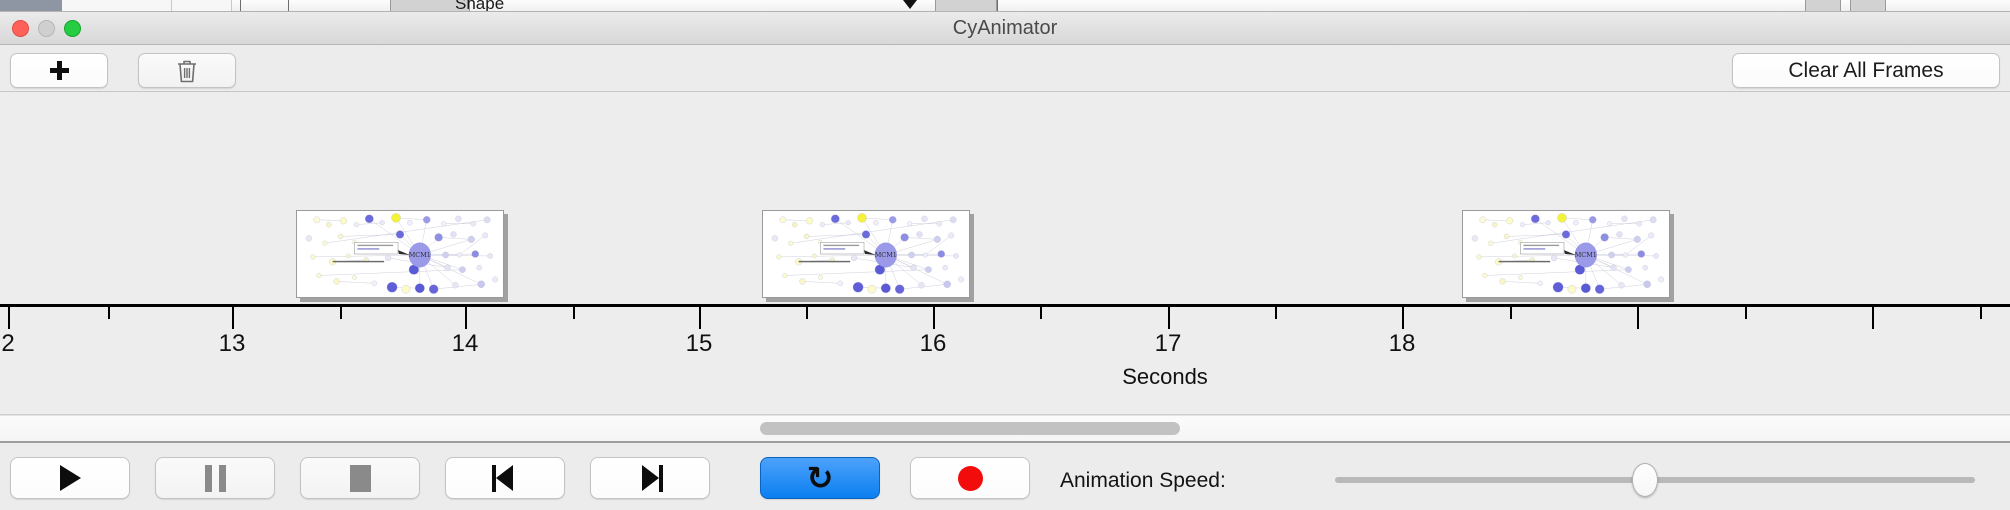 This screenshot has height=510, width=2010. I want to click on delete-frame-button, so click(187, 70).